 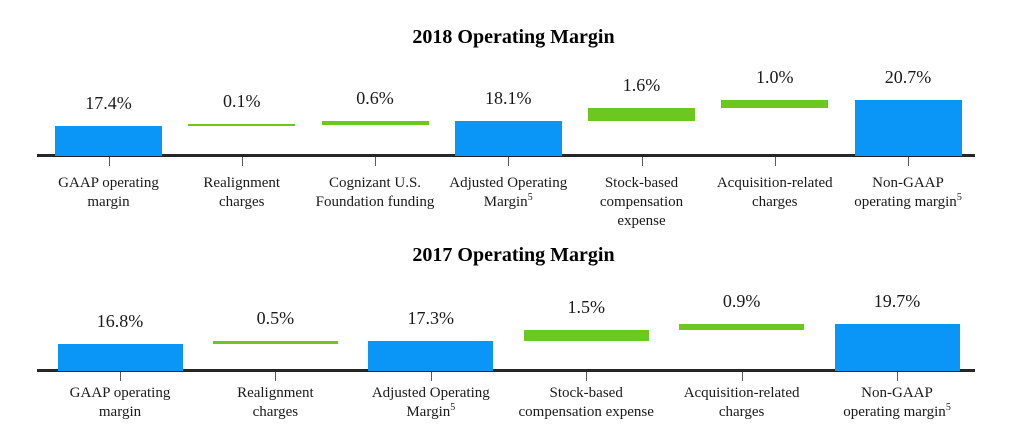 I want to click on value-label-cognizant-u-s-foundation-funding: 0.6%, so click(x=375, y=97).